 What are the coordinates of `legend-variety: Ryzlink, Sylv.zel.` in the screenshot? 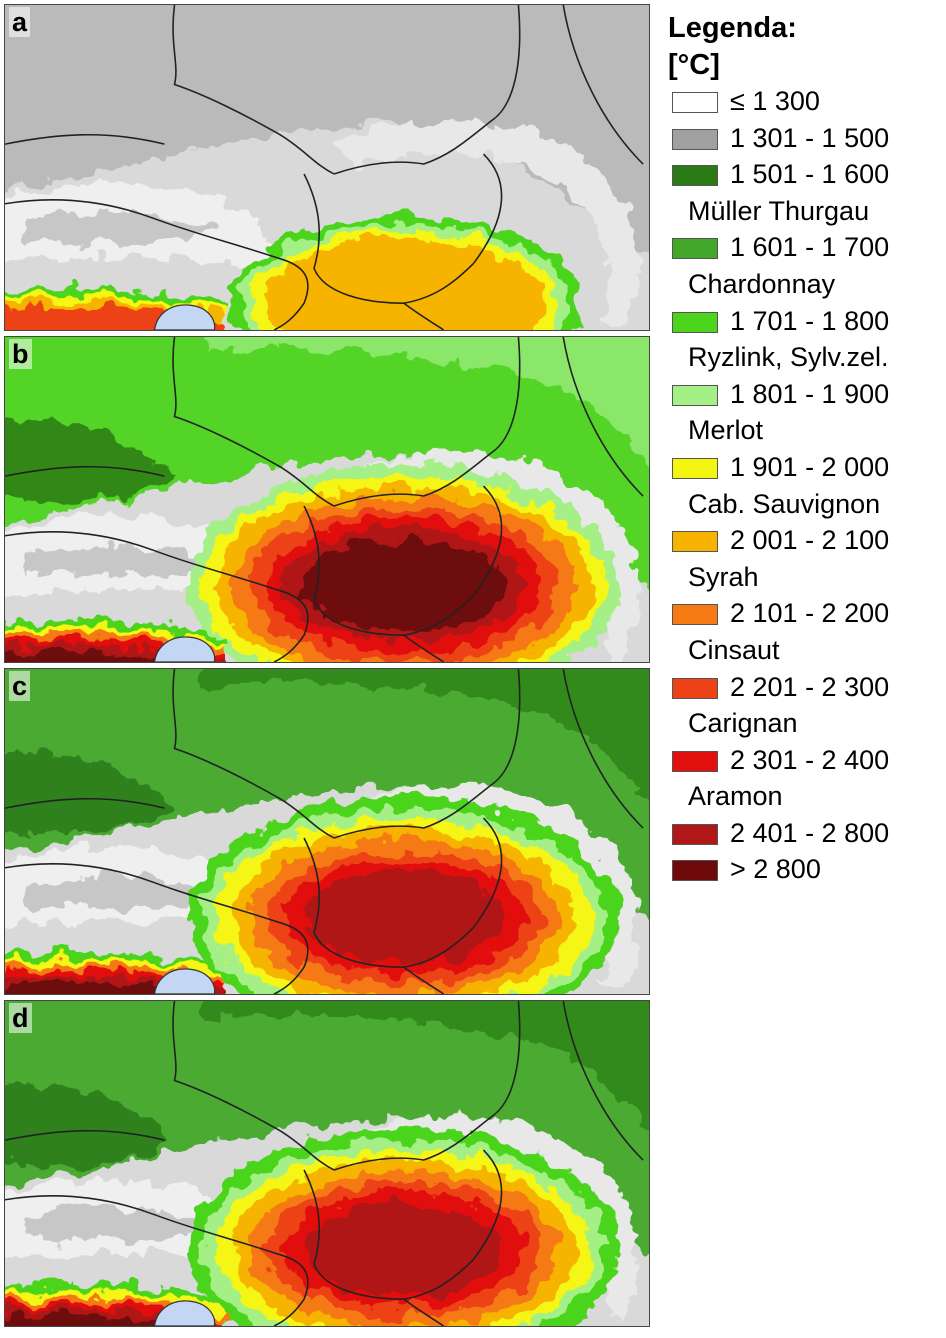 It's located at (805, 358).